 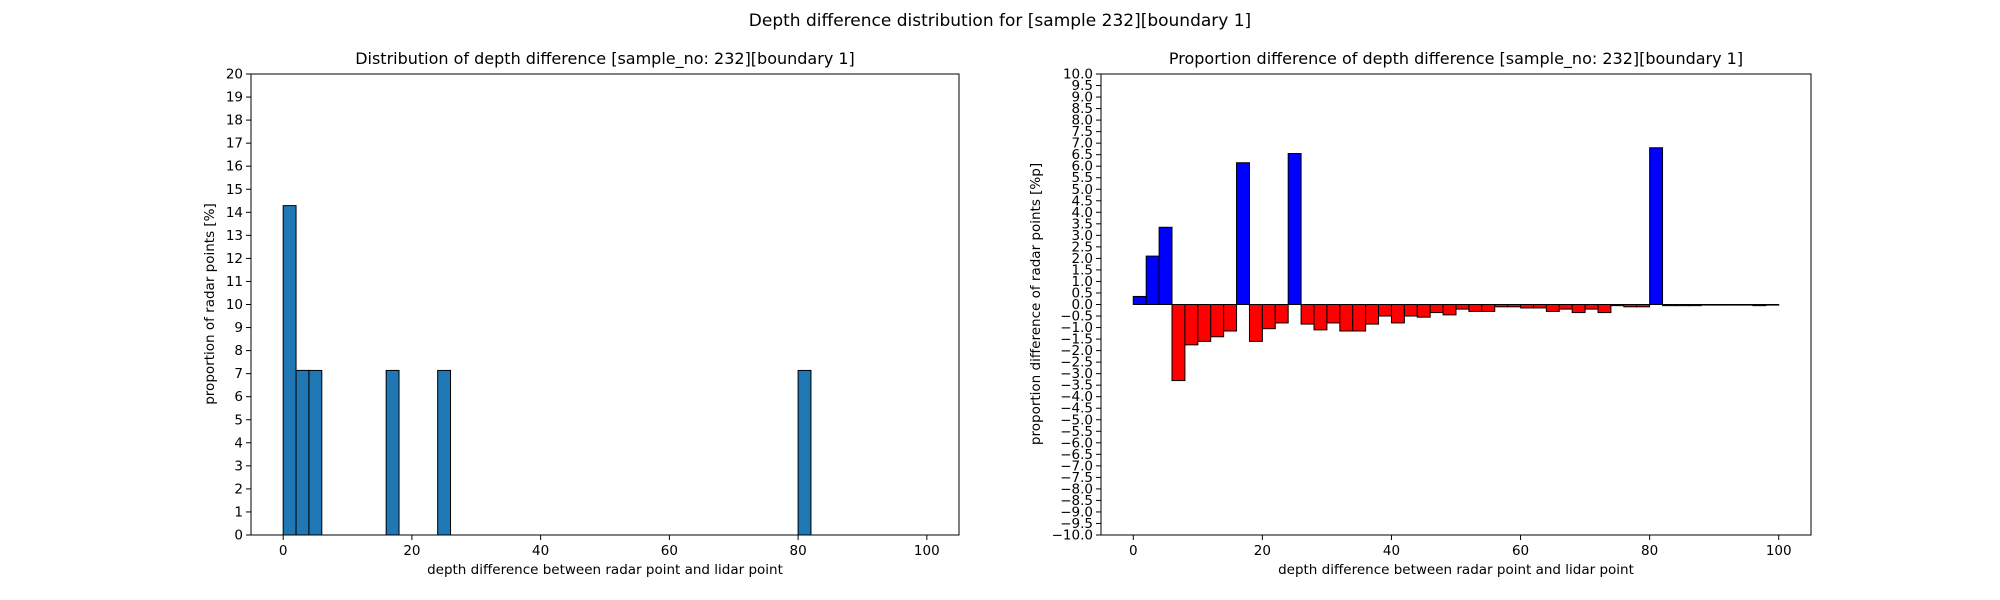 I want to click on y-tick-label-29: 4.5, so click(x=1082, y=201).